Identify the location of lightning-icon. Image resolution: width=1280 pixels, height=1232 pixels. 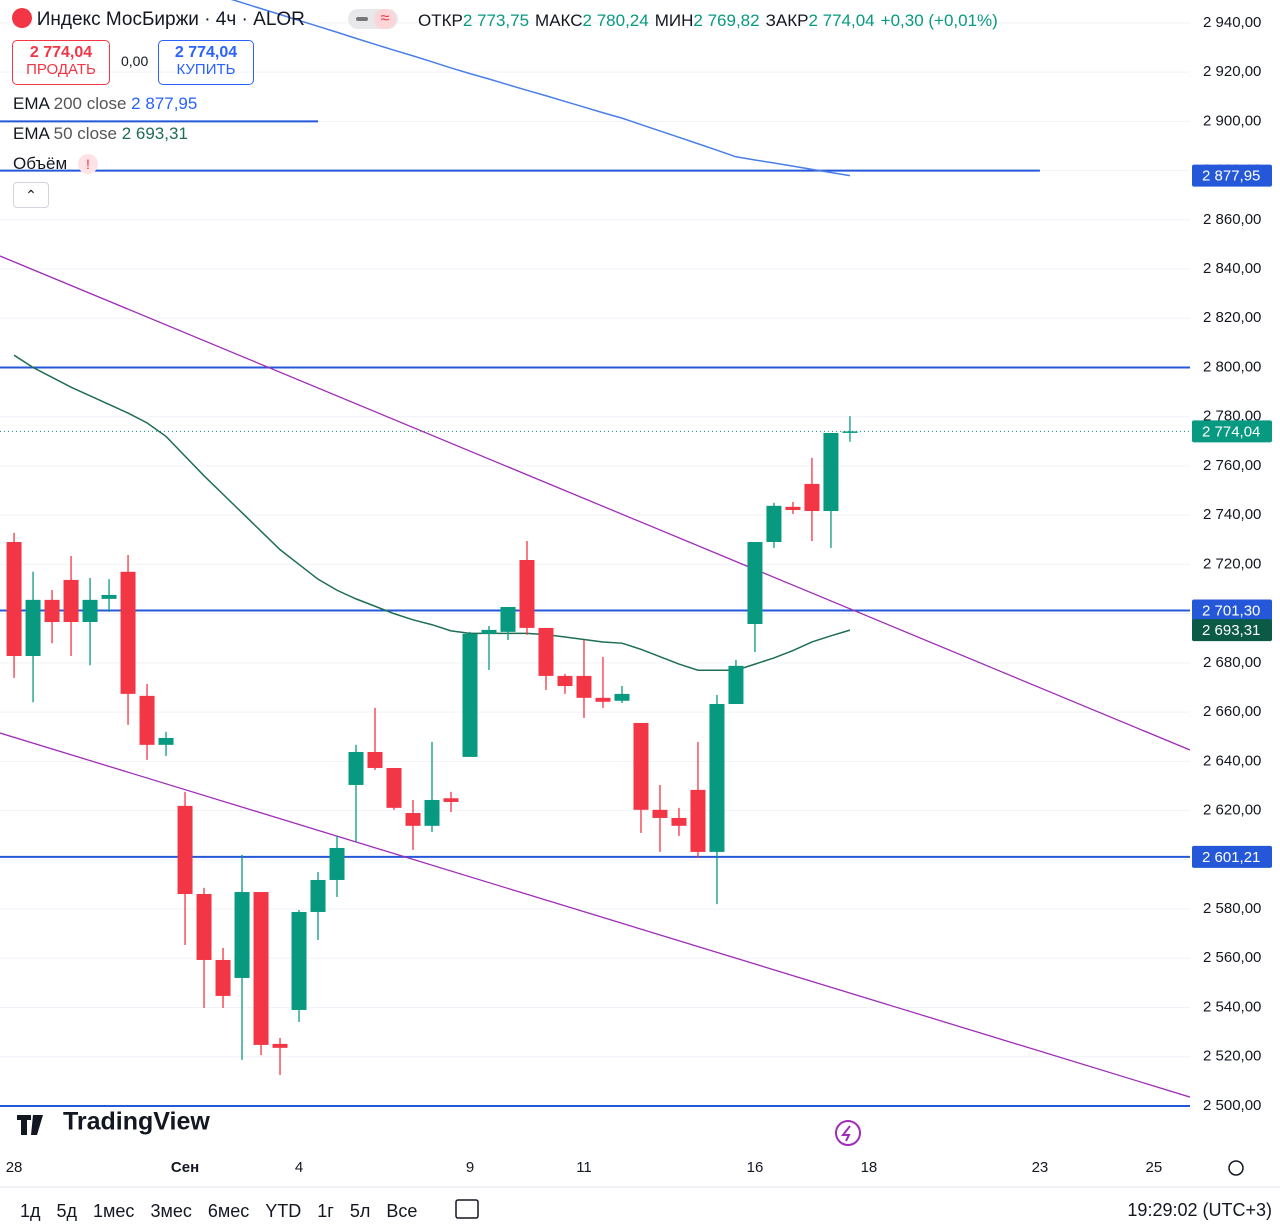
(848, 1133).